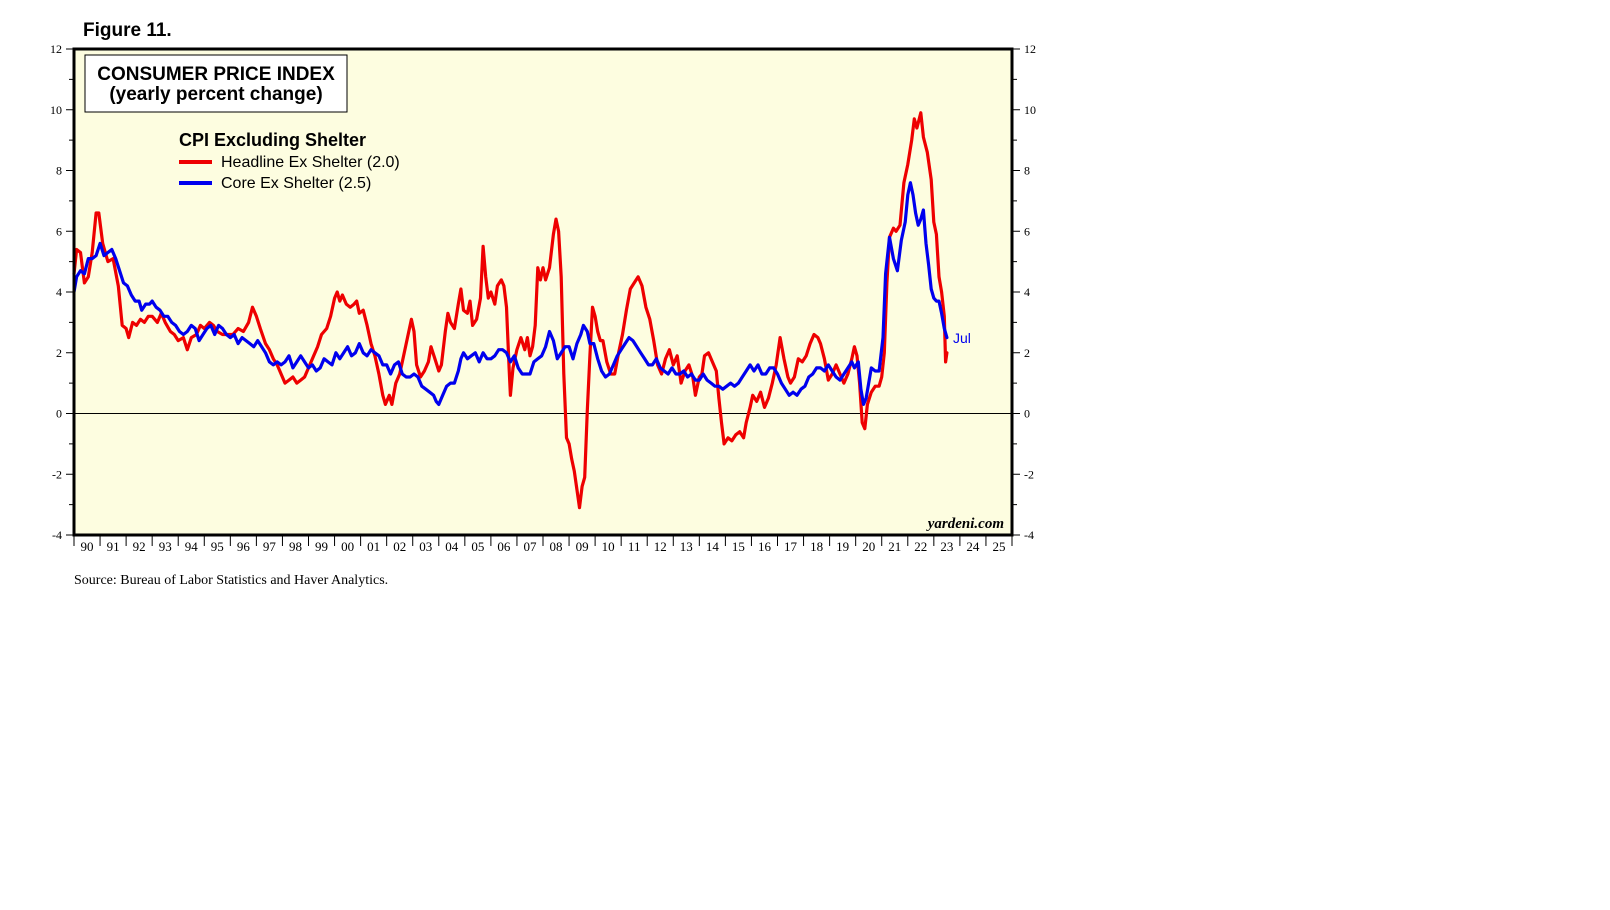 Image resolution: width=1610 pixels, height=910 pixels. Describe the element at coordinates (1030, 110) in the screenshot. I see `y-tick-label-right: 10` at that location.